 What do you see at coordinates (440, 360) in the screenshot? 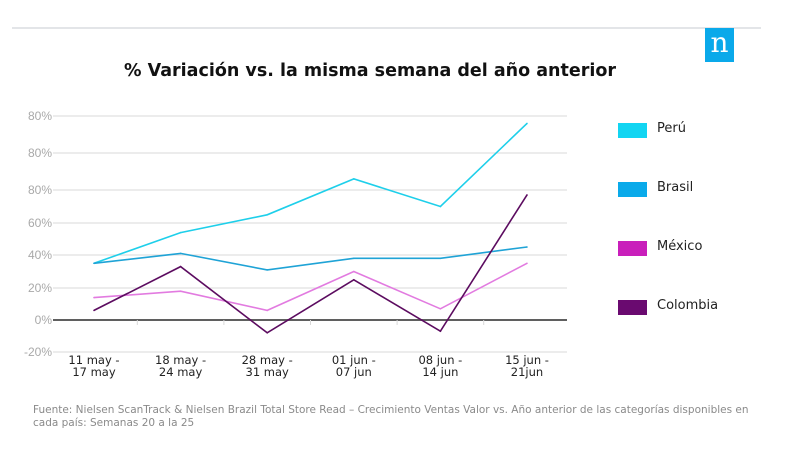
I see `x-tick-label-line: 08 jun -` at bounding box center [440, 360].